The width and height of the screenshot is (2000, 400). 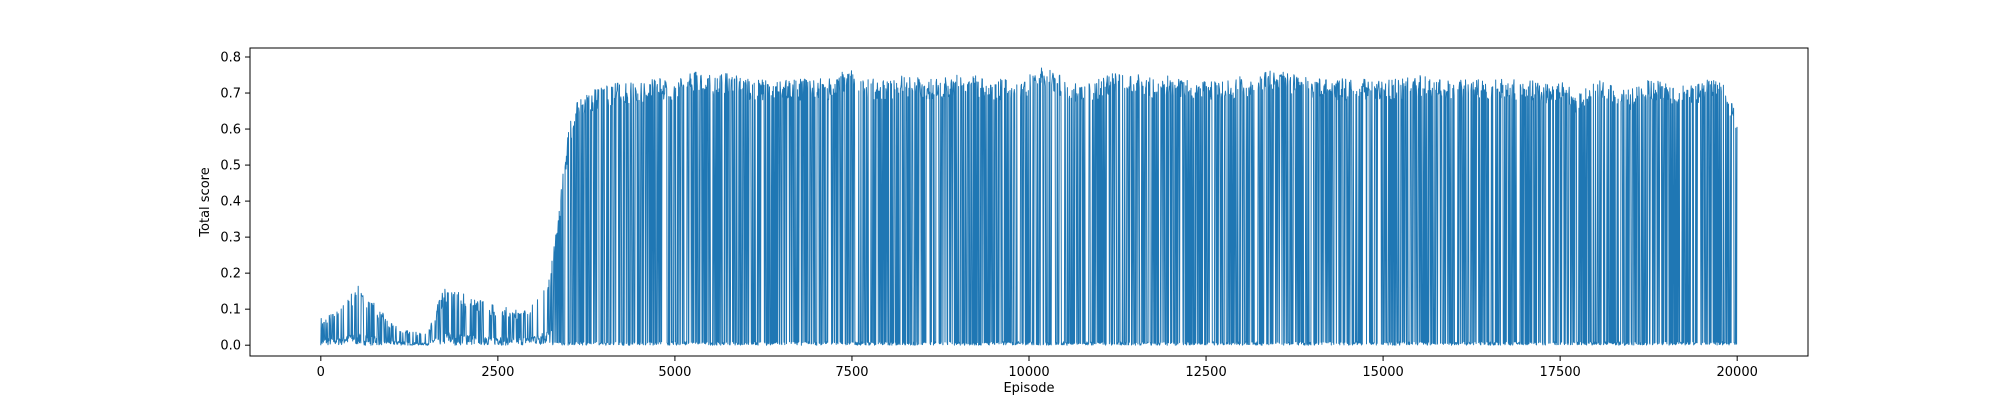 What do you see at coordinates (230, 310) in the screenshot?
I see `y-tick-label: 0.1` at bounding box center [230, 310].